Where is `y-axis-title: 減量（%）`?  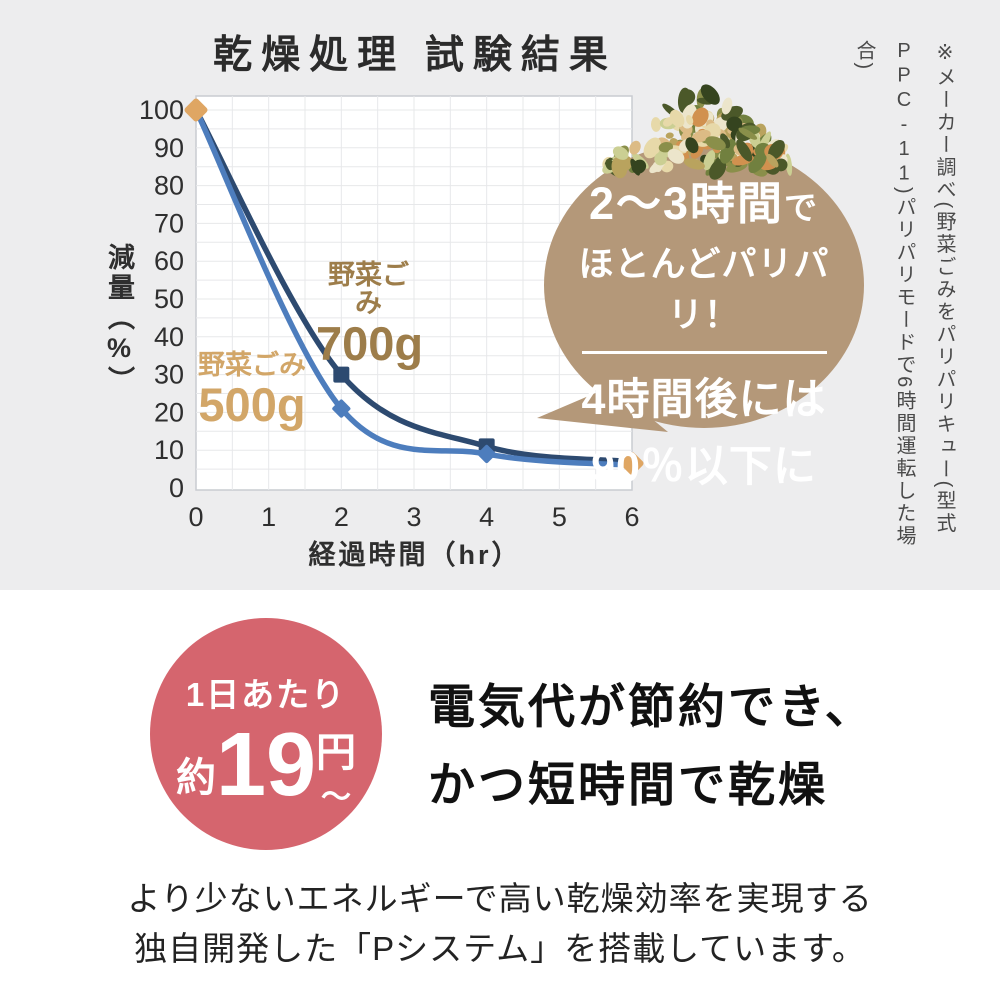 y-axis-title: 減量（%） is located at coordinates (119, 319).